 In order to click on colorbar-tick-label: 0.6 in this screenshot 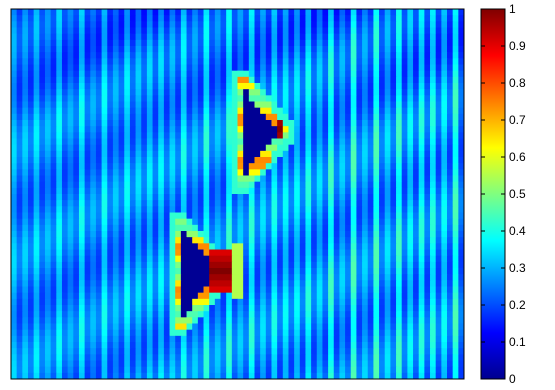, I will do `click(517, 157)`.